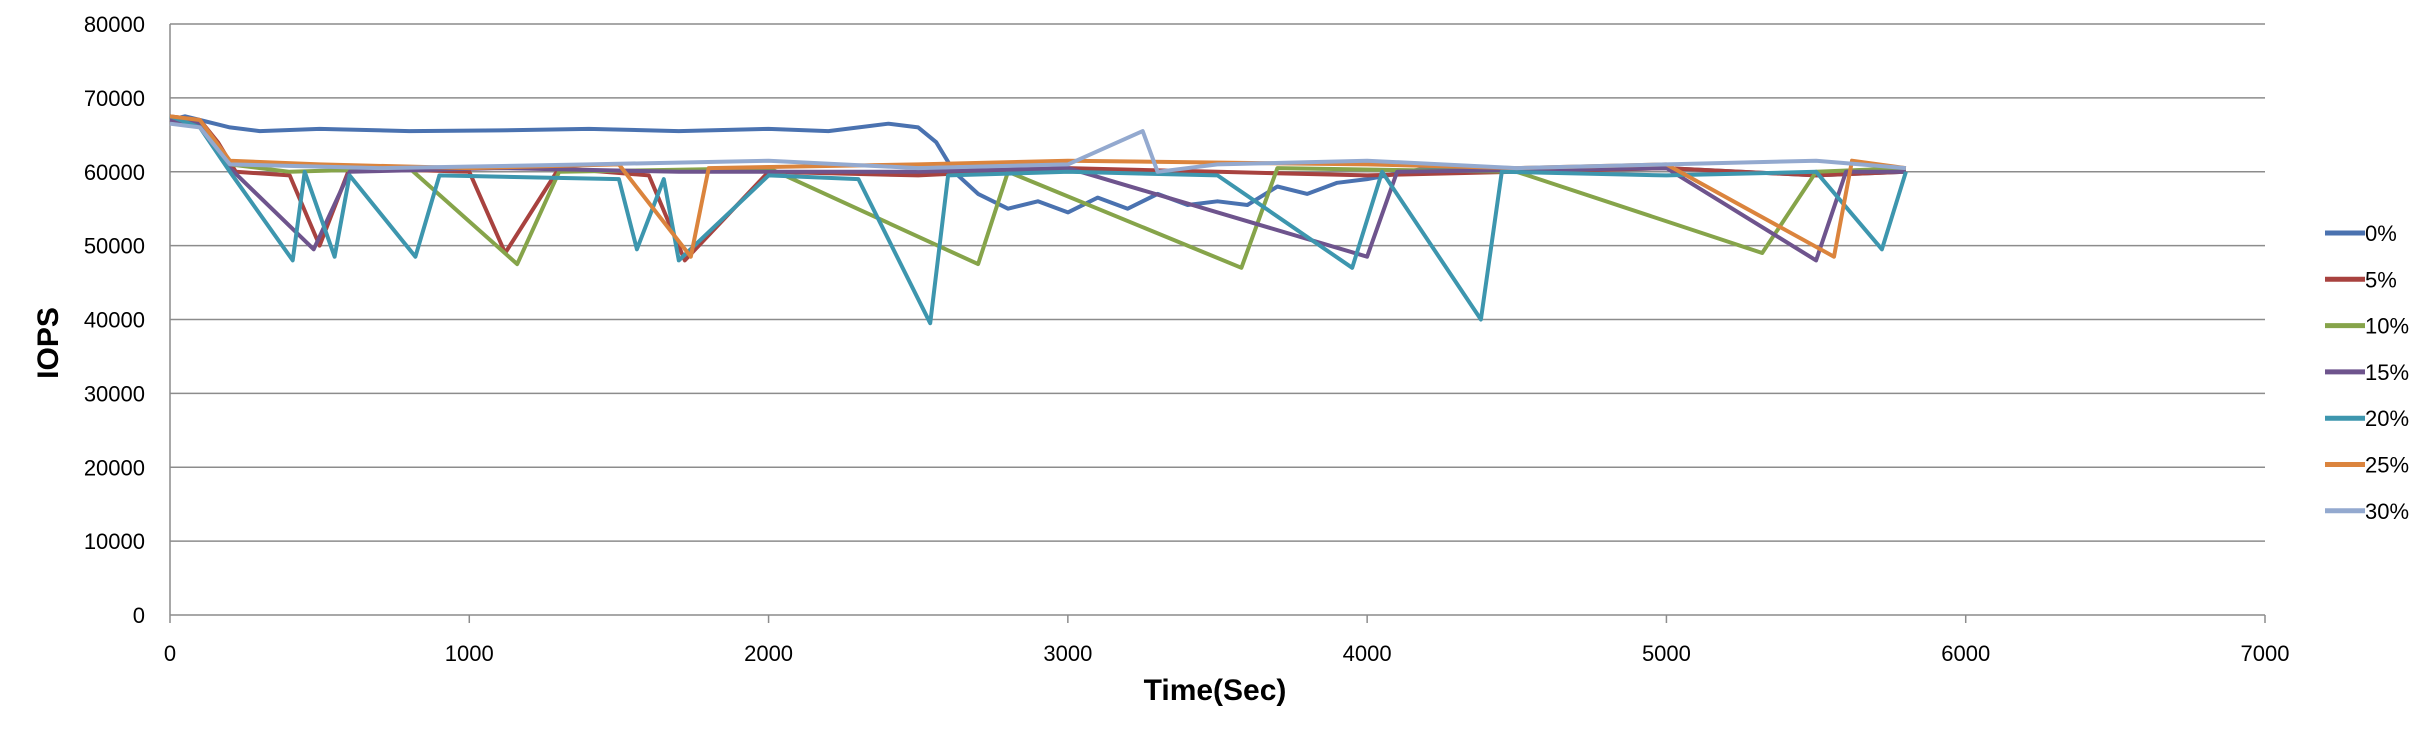  I want to click on y-tick-label: 20000, so click(114, 467).